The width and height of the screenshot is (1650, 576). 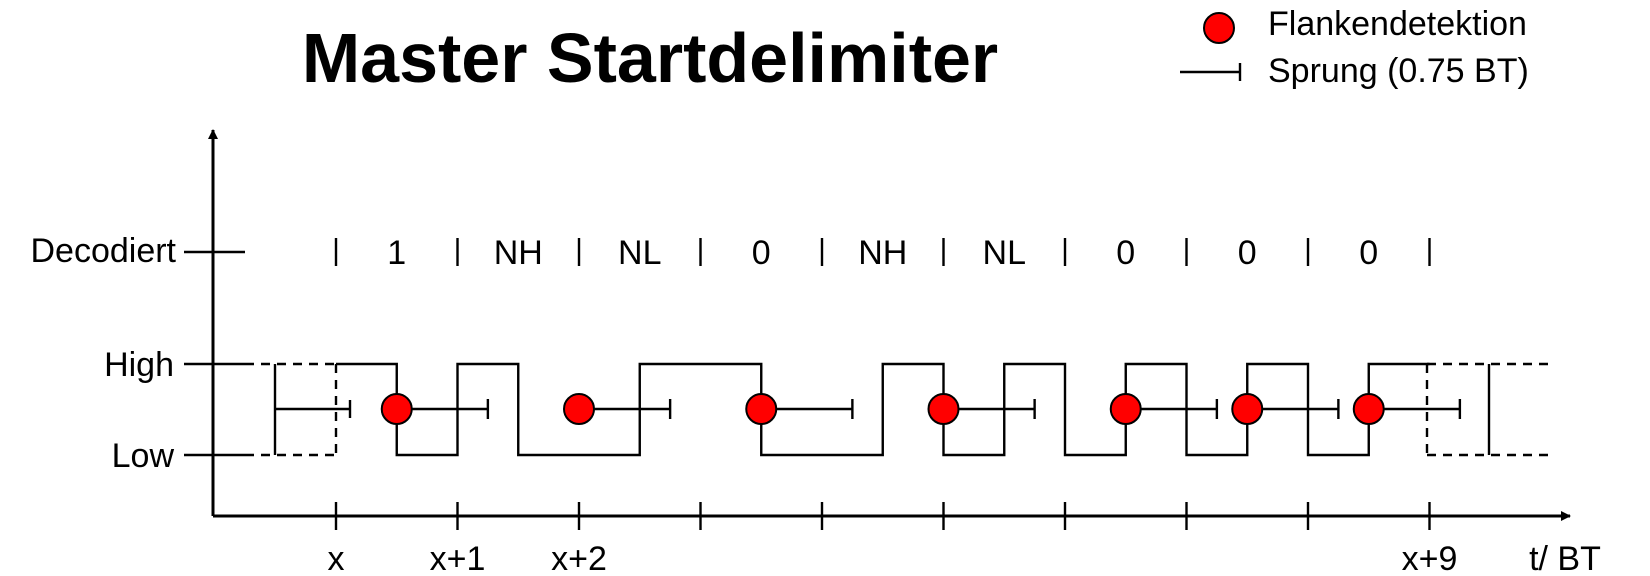 What do you see at coordinates (882, 409) in the screenshot?
I see `edge-detections` at bounding box center [882, 409].